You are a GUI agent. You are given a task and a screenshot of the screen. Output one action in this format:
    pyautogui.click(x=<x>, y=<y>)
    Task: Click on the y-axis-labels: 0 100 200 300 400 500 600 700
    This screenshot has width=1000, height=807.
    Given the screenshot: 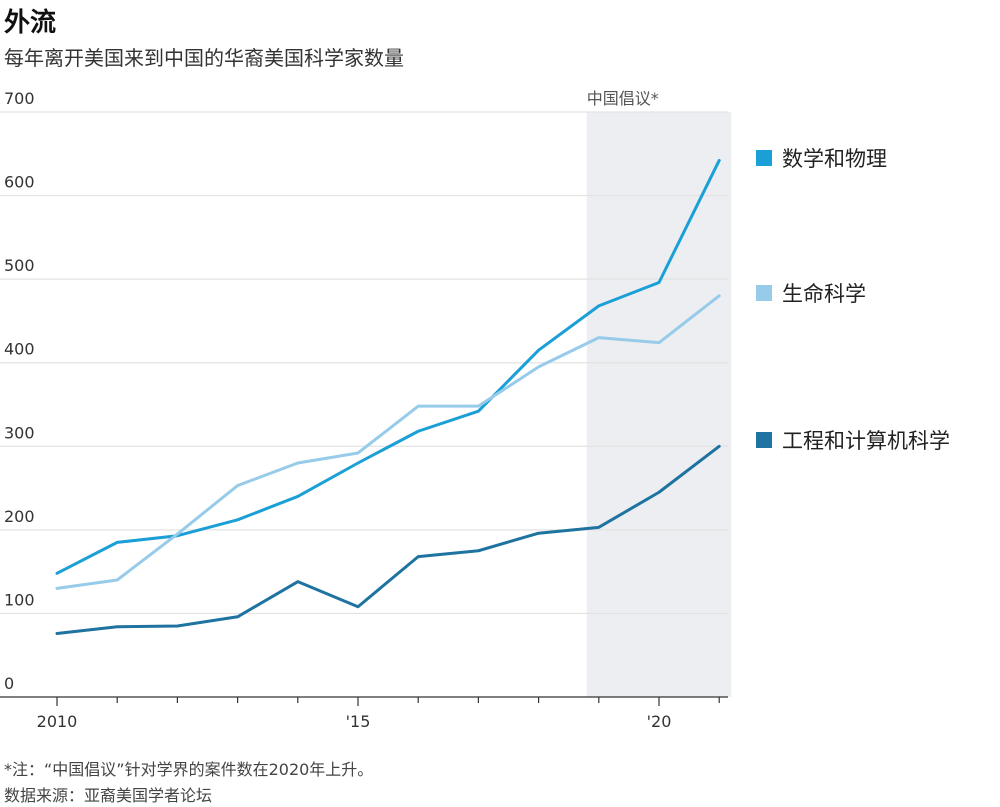 What is the action you would take?
    pyautogui.click(x=19, y=391)
    